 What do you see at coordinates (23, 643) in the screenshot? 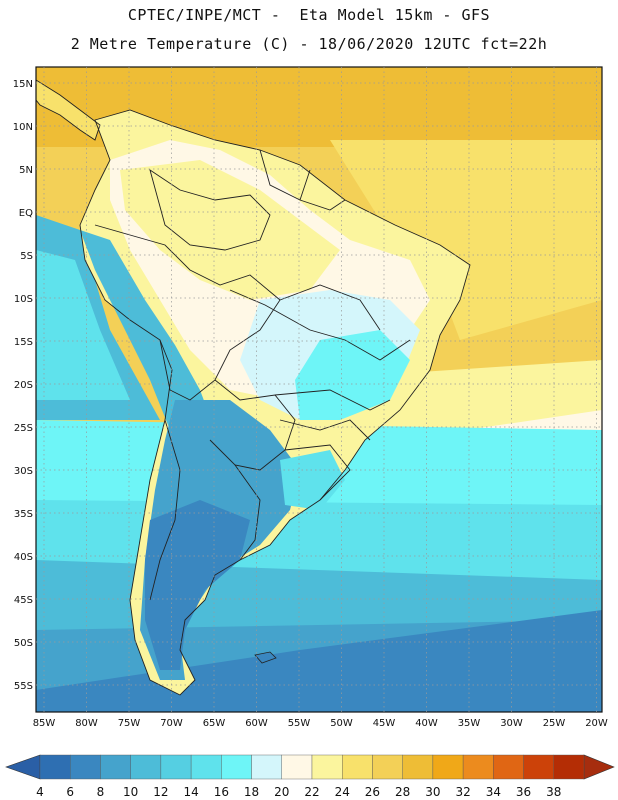
I see `lat-label: 50S` at bounding box center [23, 643].